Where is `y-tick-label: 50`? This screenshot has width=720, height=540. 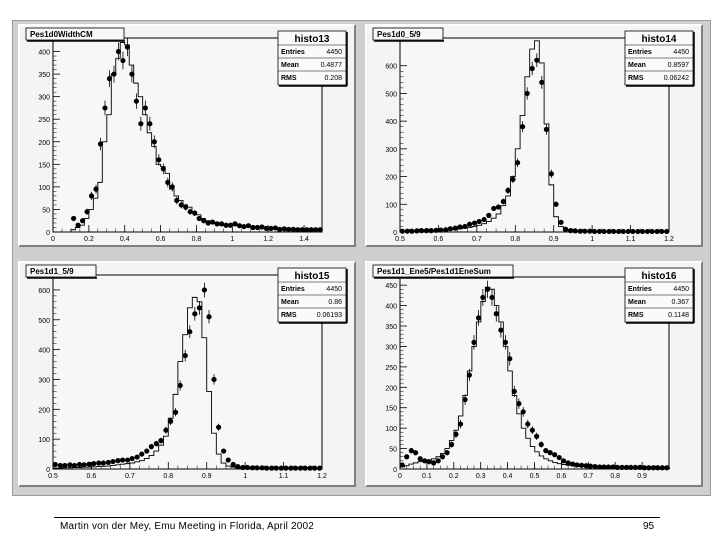
y-tick-label: 50 is located at coordinates (393, 450).